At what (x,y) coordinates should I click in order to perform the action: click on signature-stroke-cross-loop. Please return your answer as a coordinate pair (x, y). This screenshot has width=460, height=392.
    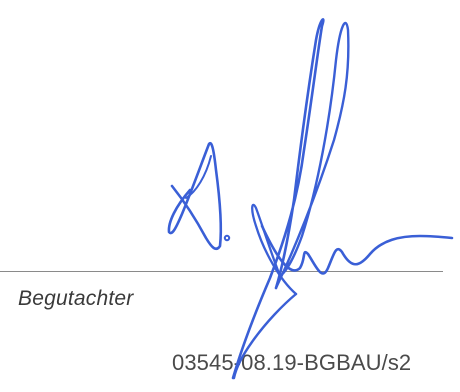
    Looking at the image, I should click on (274, 249).